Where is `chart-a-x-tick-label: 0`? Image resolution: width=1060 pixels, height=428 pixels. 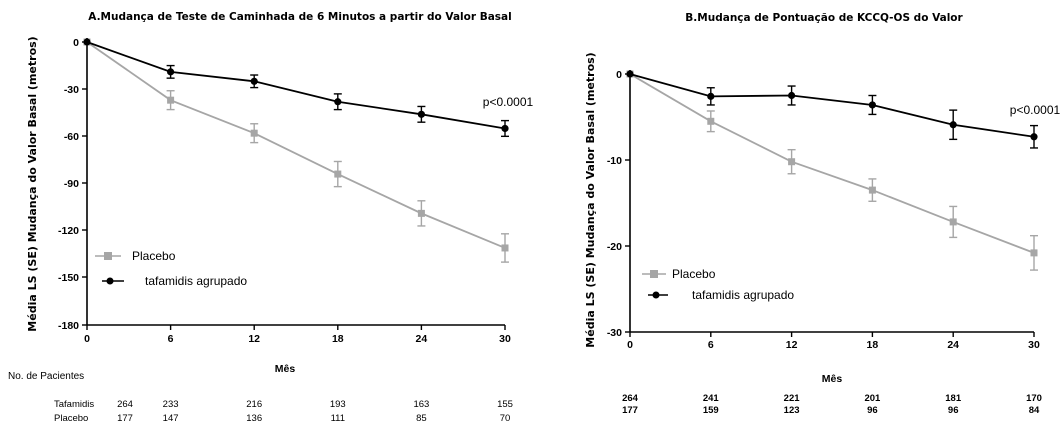
chart-a-x-tick-label: 0 is located at coordinates (87, 339).